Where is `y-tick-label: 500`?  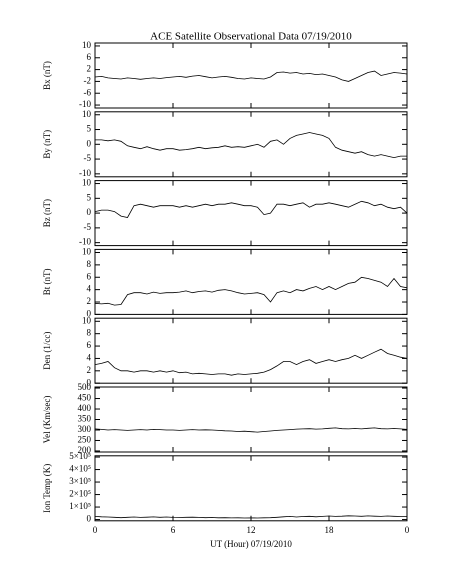
y-tick-label: 500 is located at coordinates (85, 387).